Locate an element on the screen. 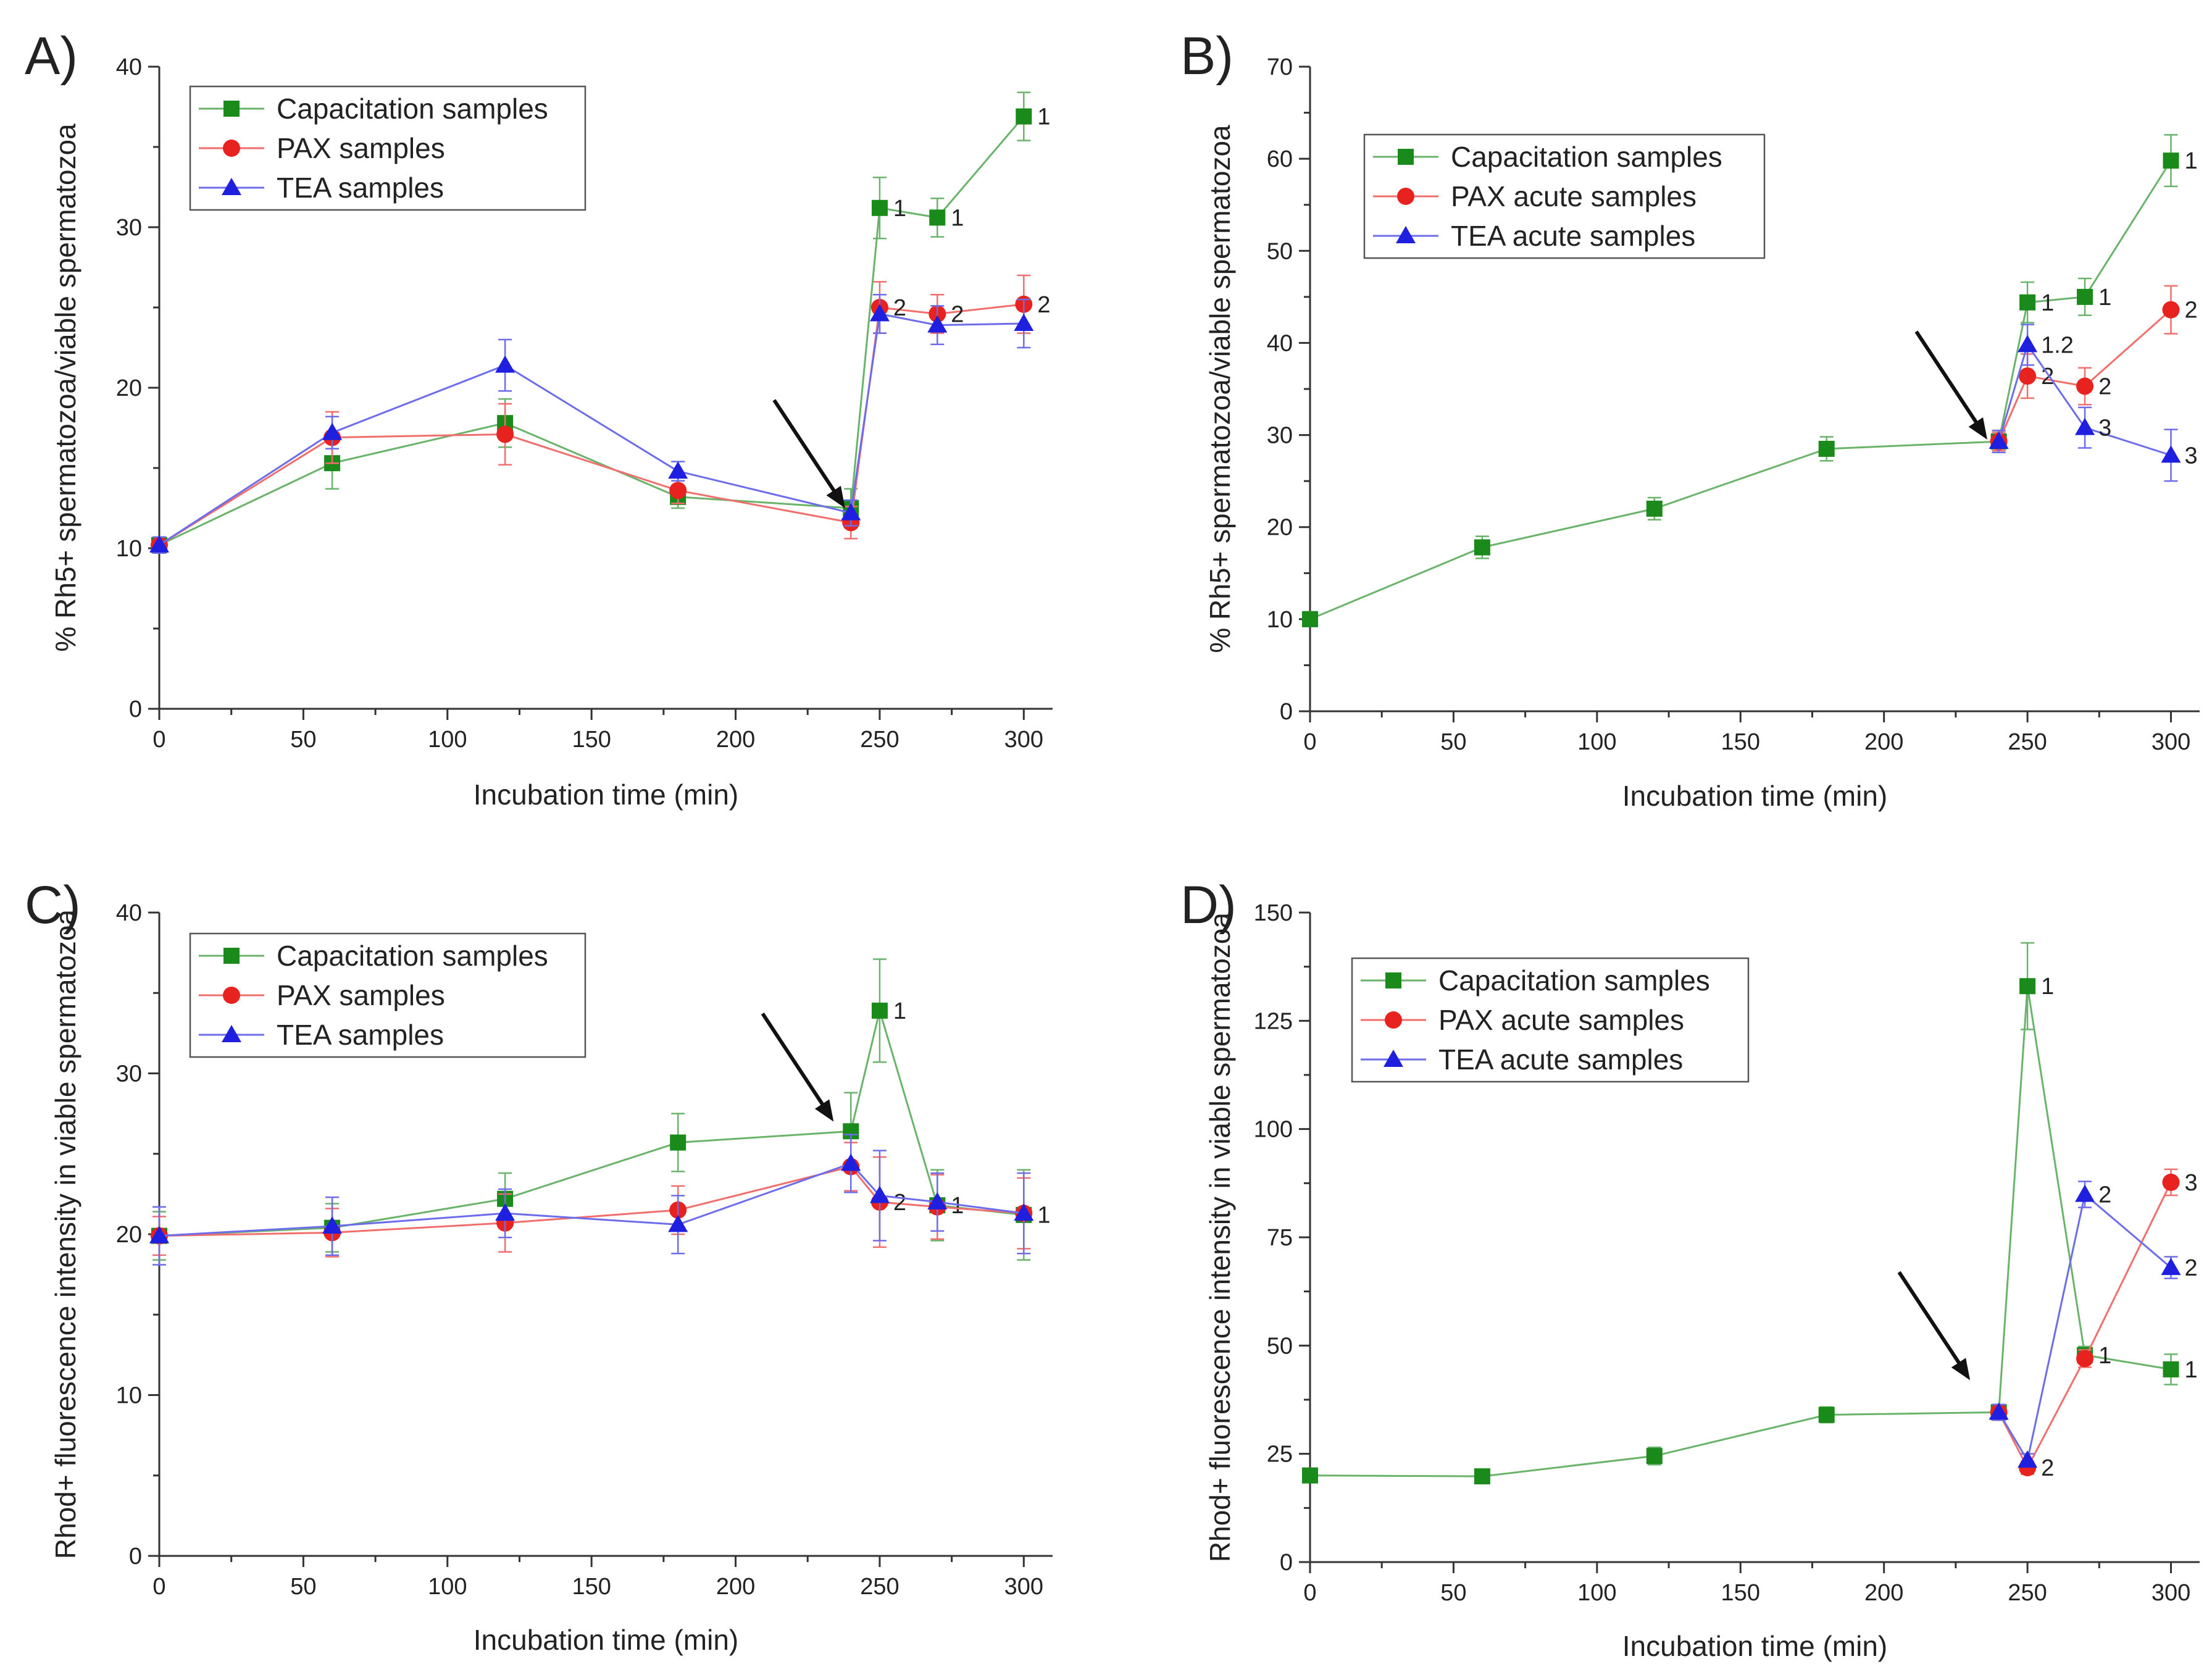  y-tick-label: 60 is located at coordinates (1280, 159).